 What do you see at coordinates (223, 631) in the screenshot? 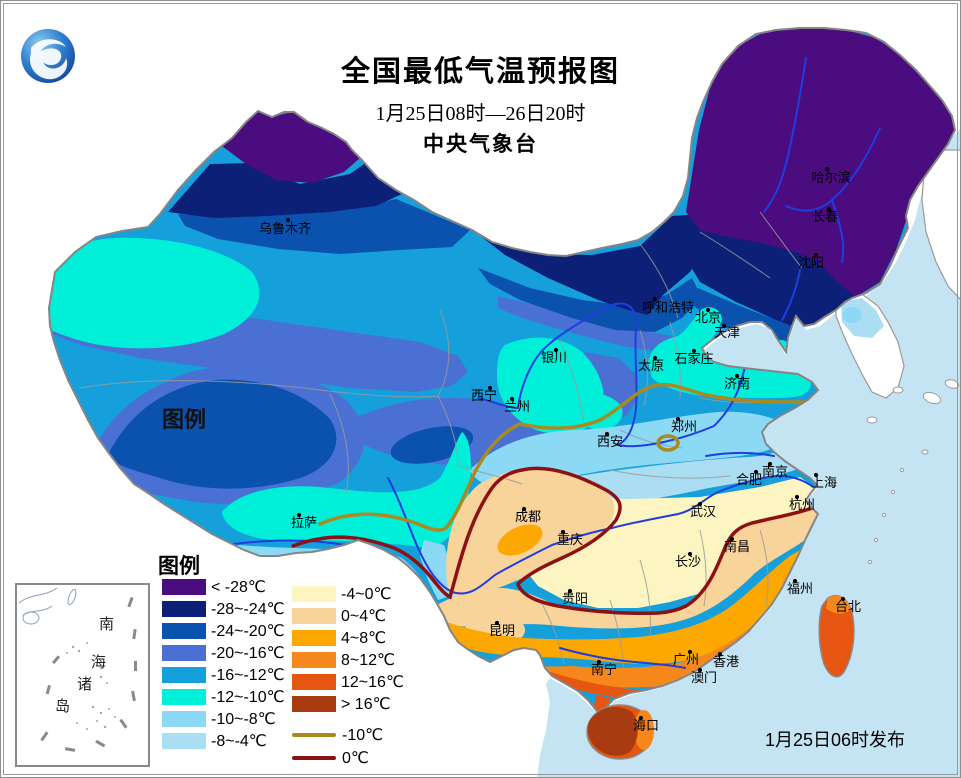
I see `legend-item: -24~-20℃` at bounding box center [223, 631].